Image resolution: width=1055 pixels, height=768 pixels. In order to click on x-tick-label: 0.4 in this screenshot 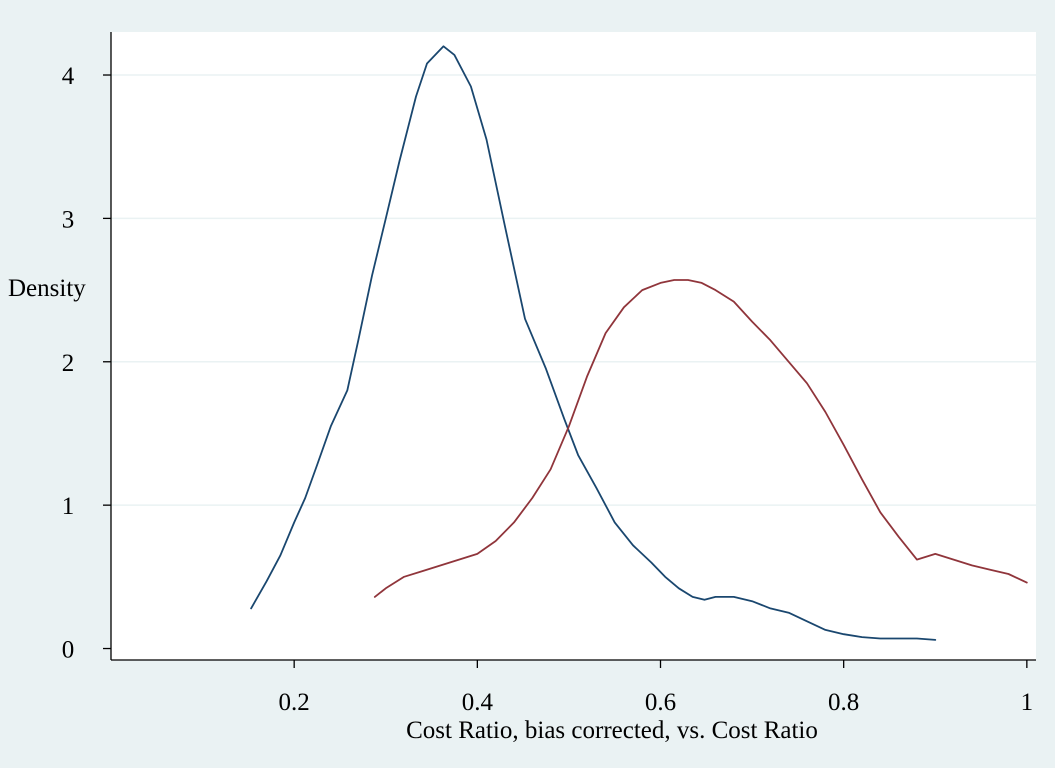, I will do `click(478, 702)`.